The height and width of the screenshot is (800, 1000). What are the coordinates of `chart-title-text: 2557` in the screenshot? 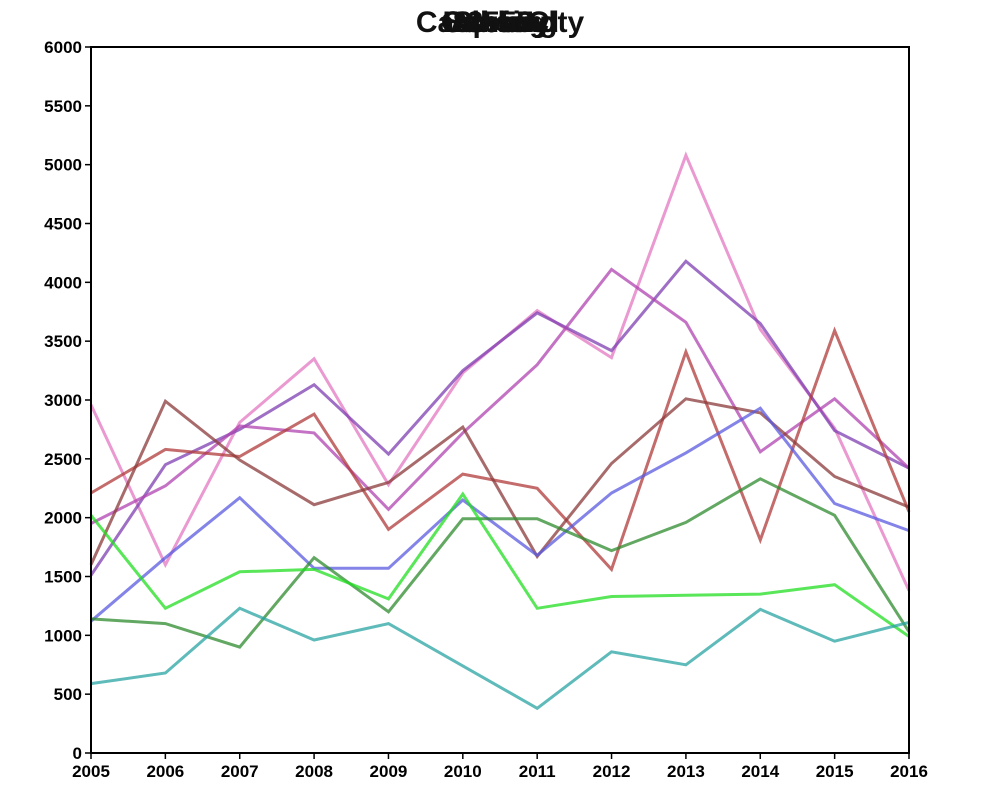 It's located at (500, 22).